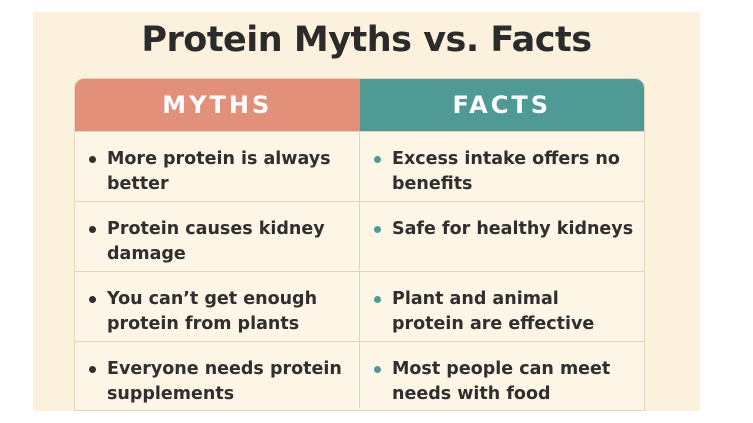 The image size is (753, 423). I want to click on fact-cell: Plant and animal protein are effective, so click(501, 306).